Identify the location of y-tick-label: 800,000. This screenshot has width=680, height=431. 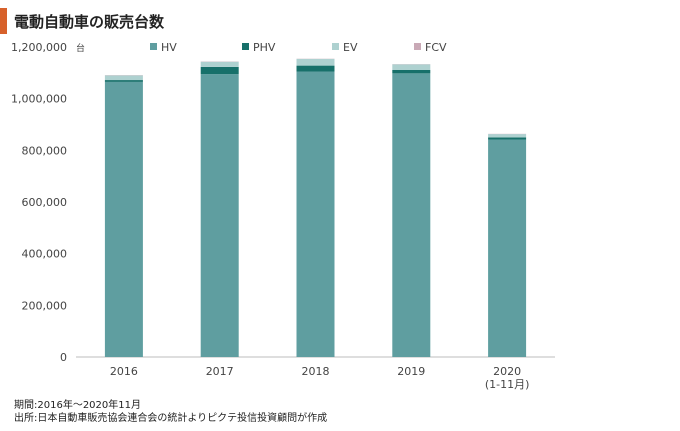
(45, 150).